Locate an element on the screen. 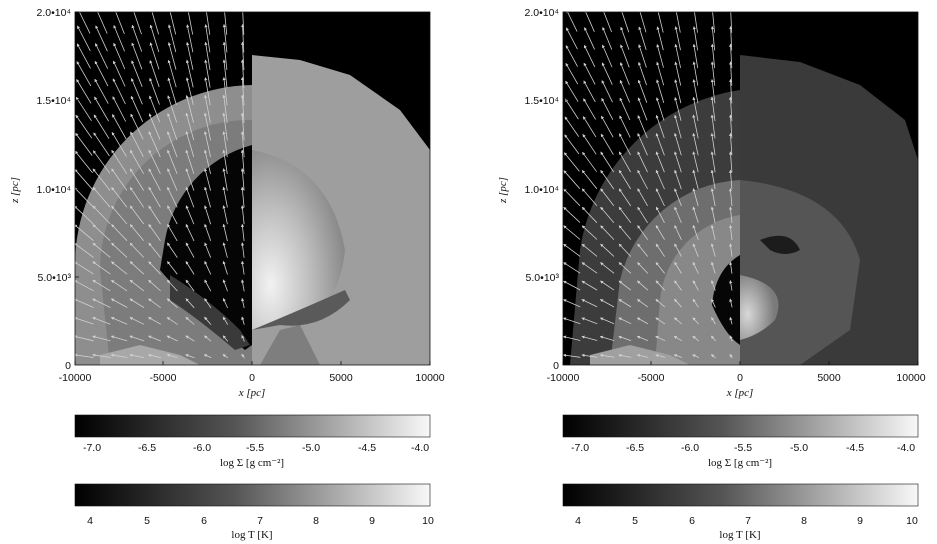 Image resolution: width=937 pixels, height=544 pixels. left-temperature-tick: 7 is located at coordinates (260, 521).